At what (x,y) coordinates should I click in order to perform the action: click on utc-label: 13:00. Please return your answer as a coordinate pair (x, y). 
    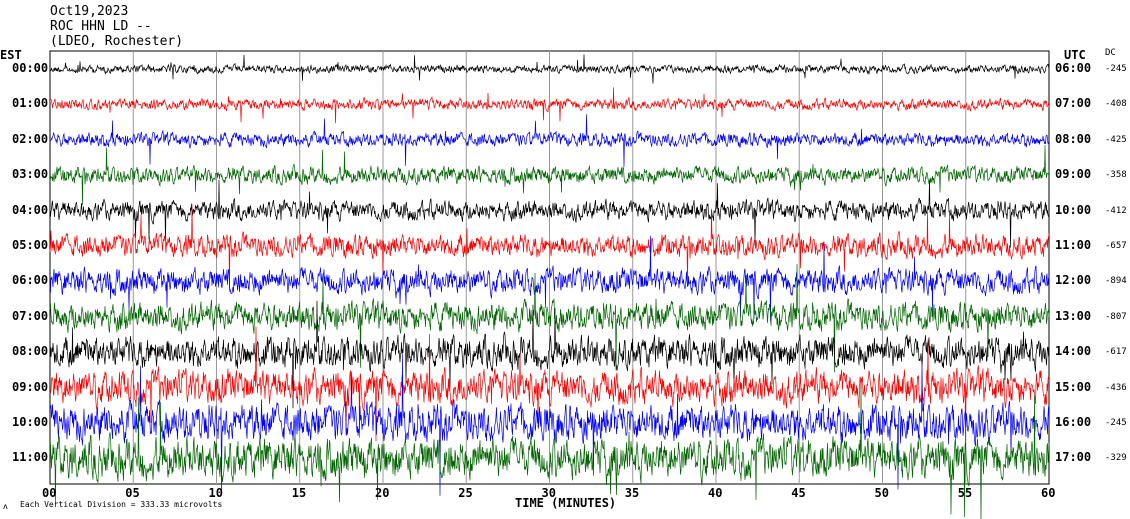
    Looking at the image, I should click on (1073, 315).